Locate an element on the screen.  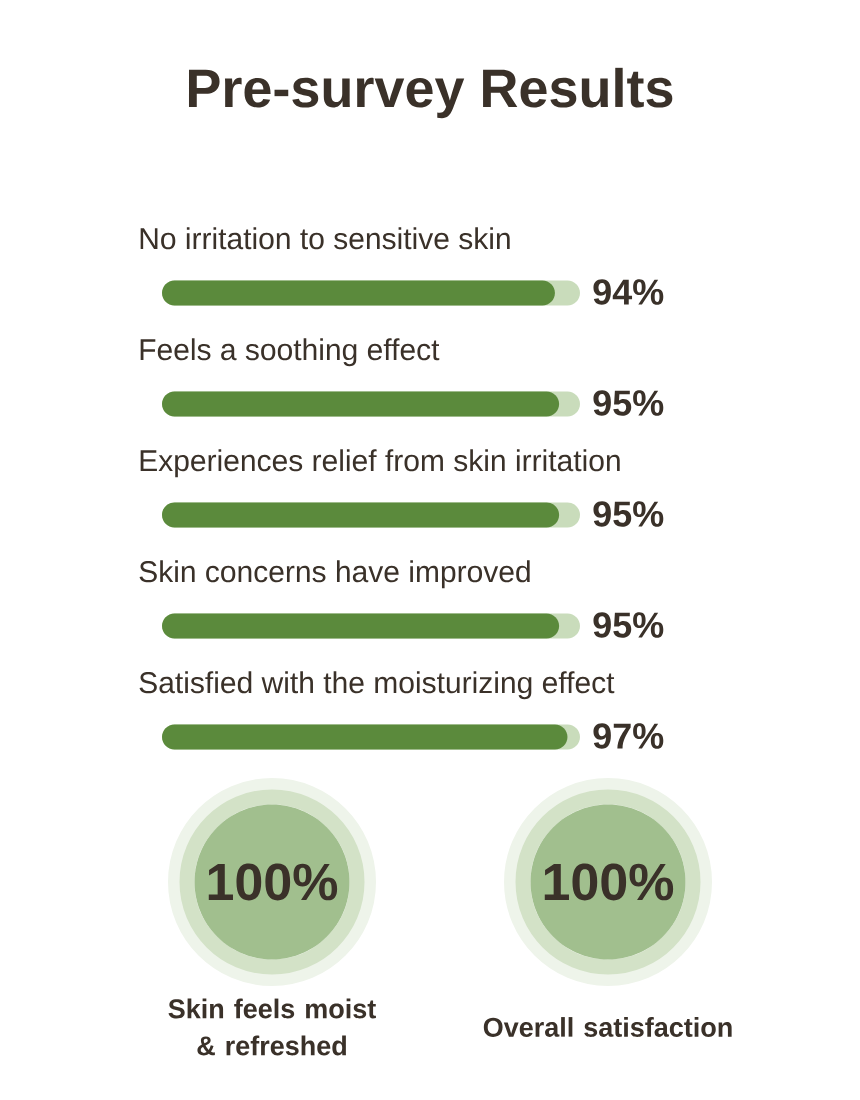
data-label: 97% is located at coordinates (628, 736).